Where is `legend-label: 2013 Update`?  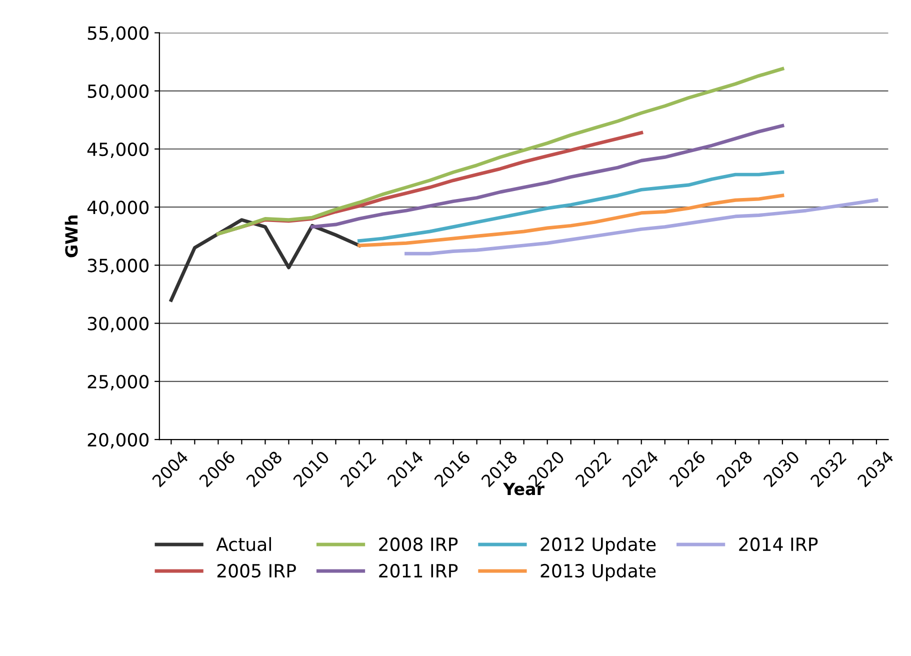 legend-label: 2013 Update is located at coordinates (598, 573).